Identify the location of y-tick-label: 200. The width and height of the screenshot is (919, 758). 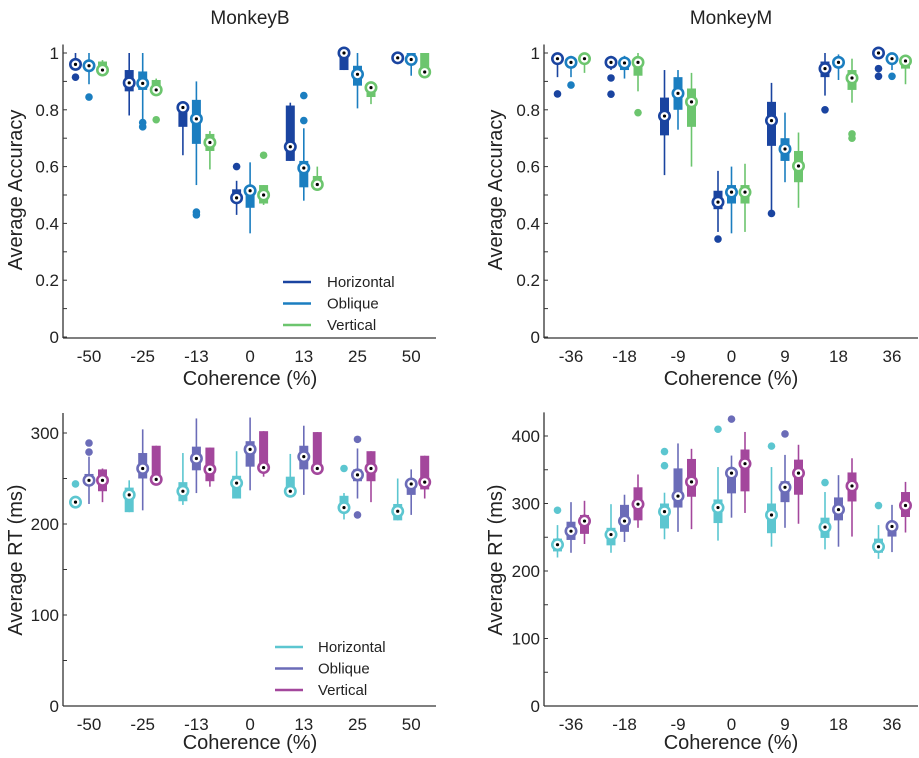
(45, 524).